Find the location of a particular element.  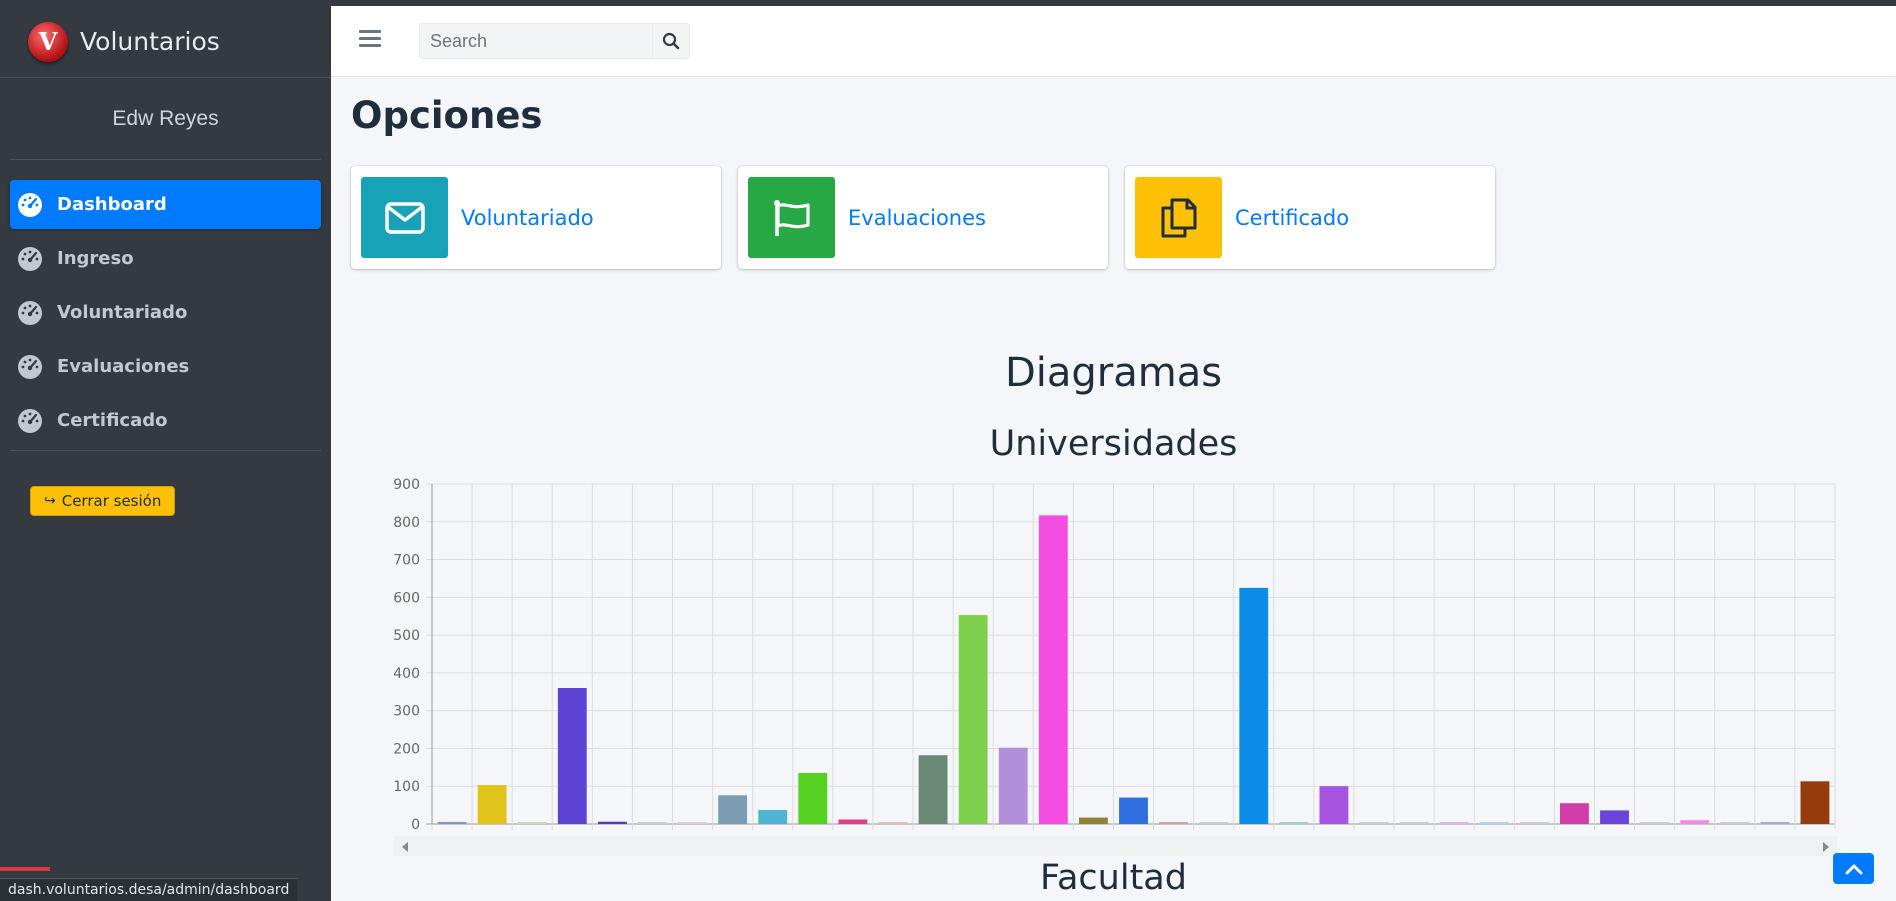

card-voluntariado: Voluntariado is located at coordinates (536, 217).